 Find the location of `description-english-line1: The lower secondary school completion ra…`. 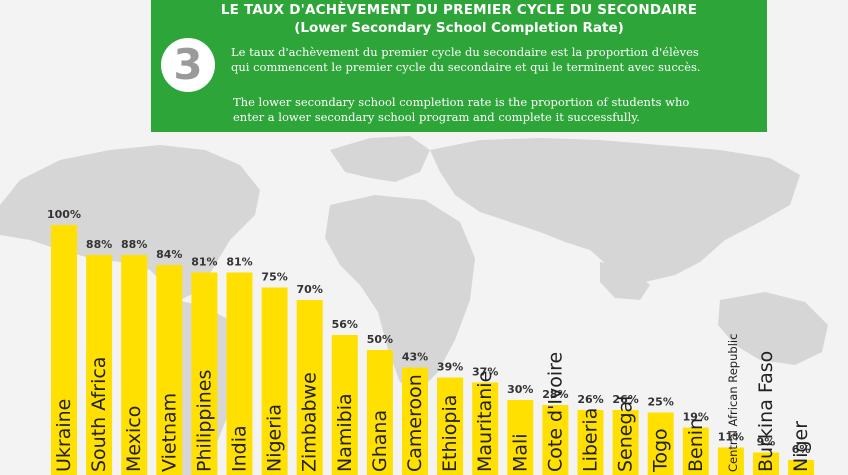

description-english-line1: The lower secondary school completion ra… is located at coordinates (461, 102).